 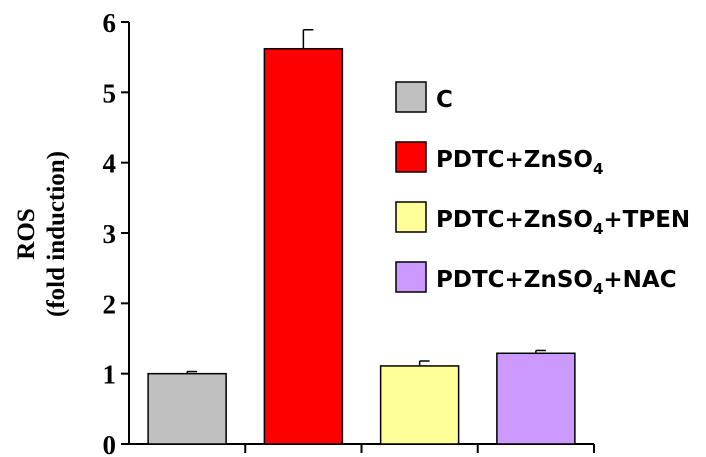 What do you see at coordinates (519, 162) in the screenshot?
I see `legend-label: PDTC+ZnSO4` at bounding box center [519, 162].